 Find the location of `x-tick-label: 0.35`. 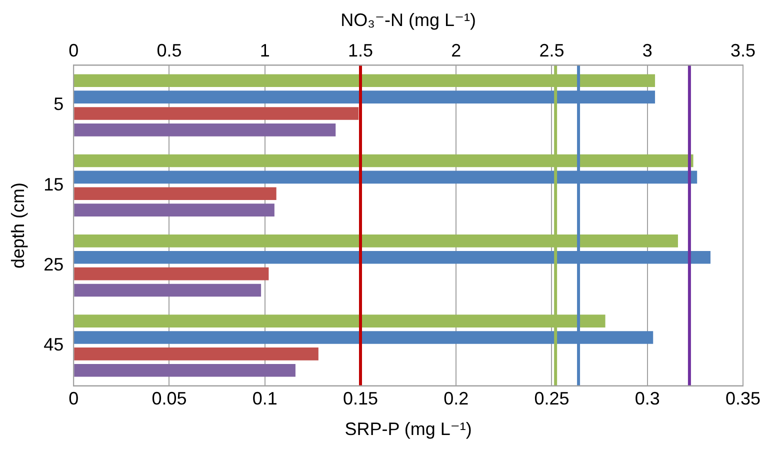

x-tick-label: 0.35 is located at coordinates (743, 398).